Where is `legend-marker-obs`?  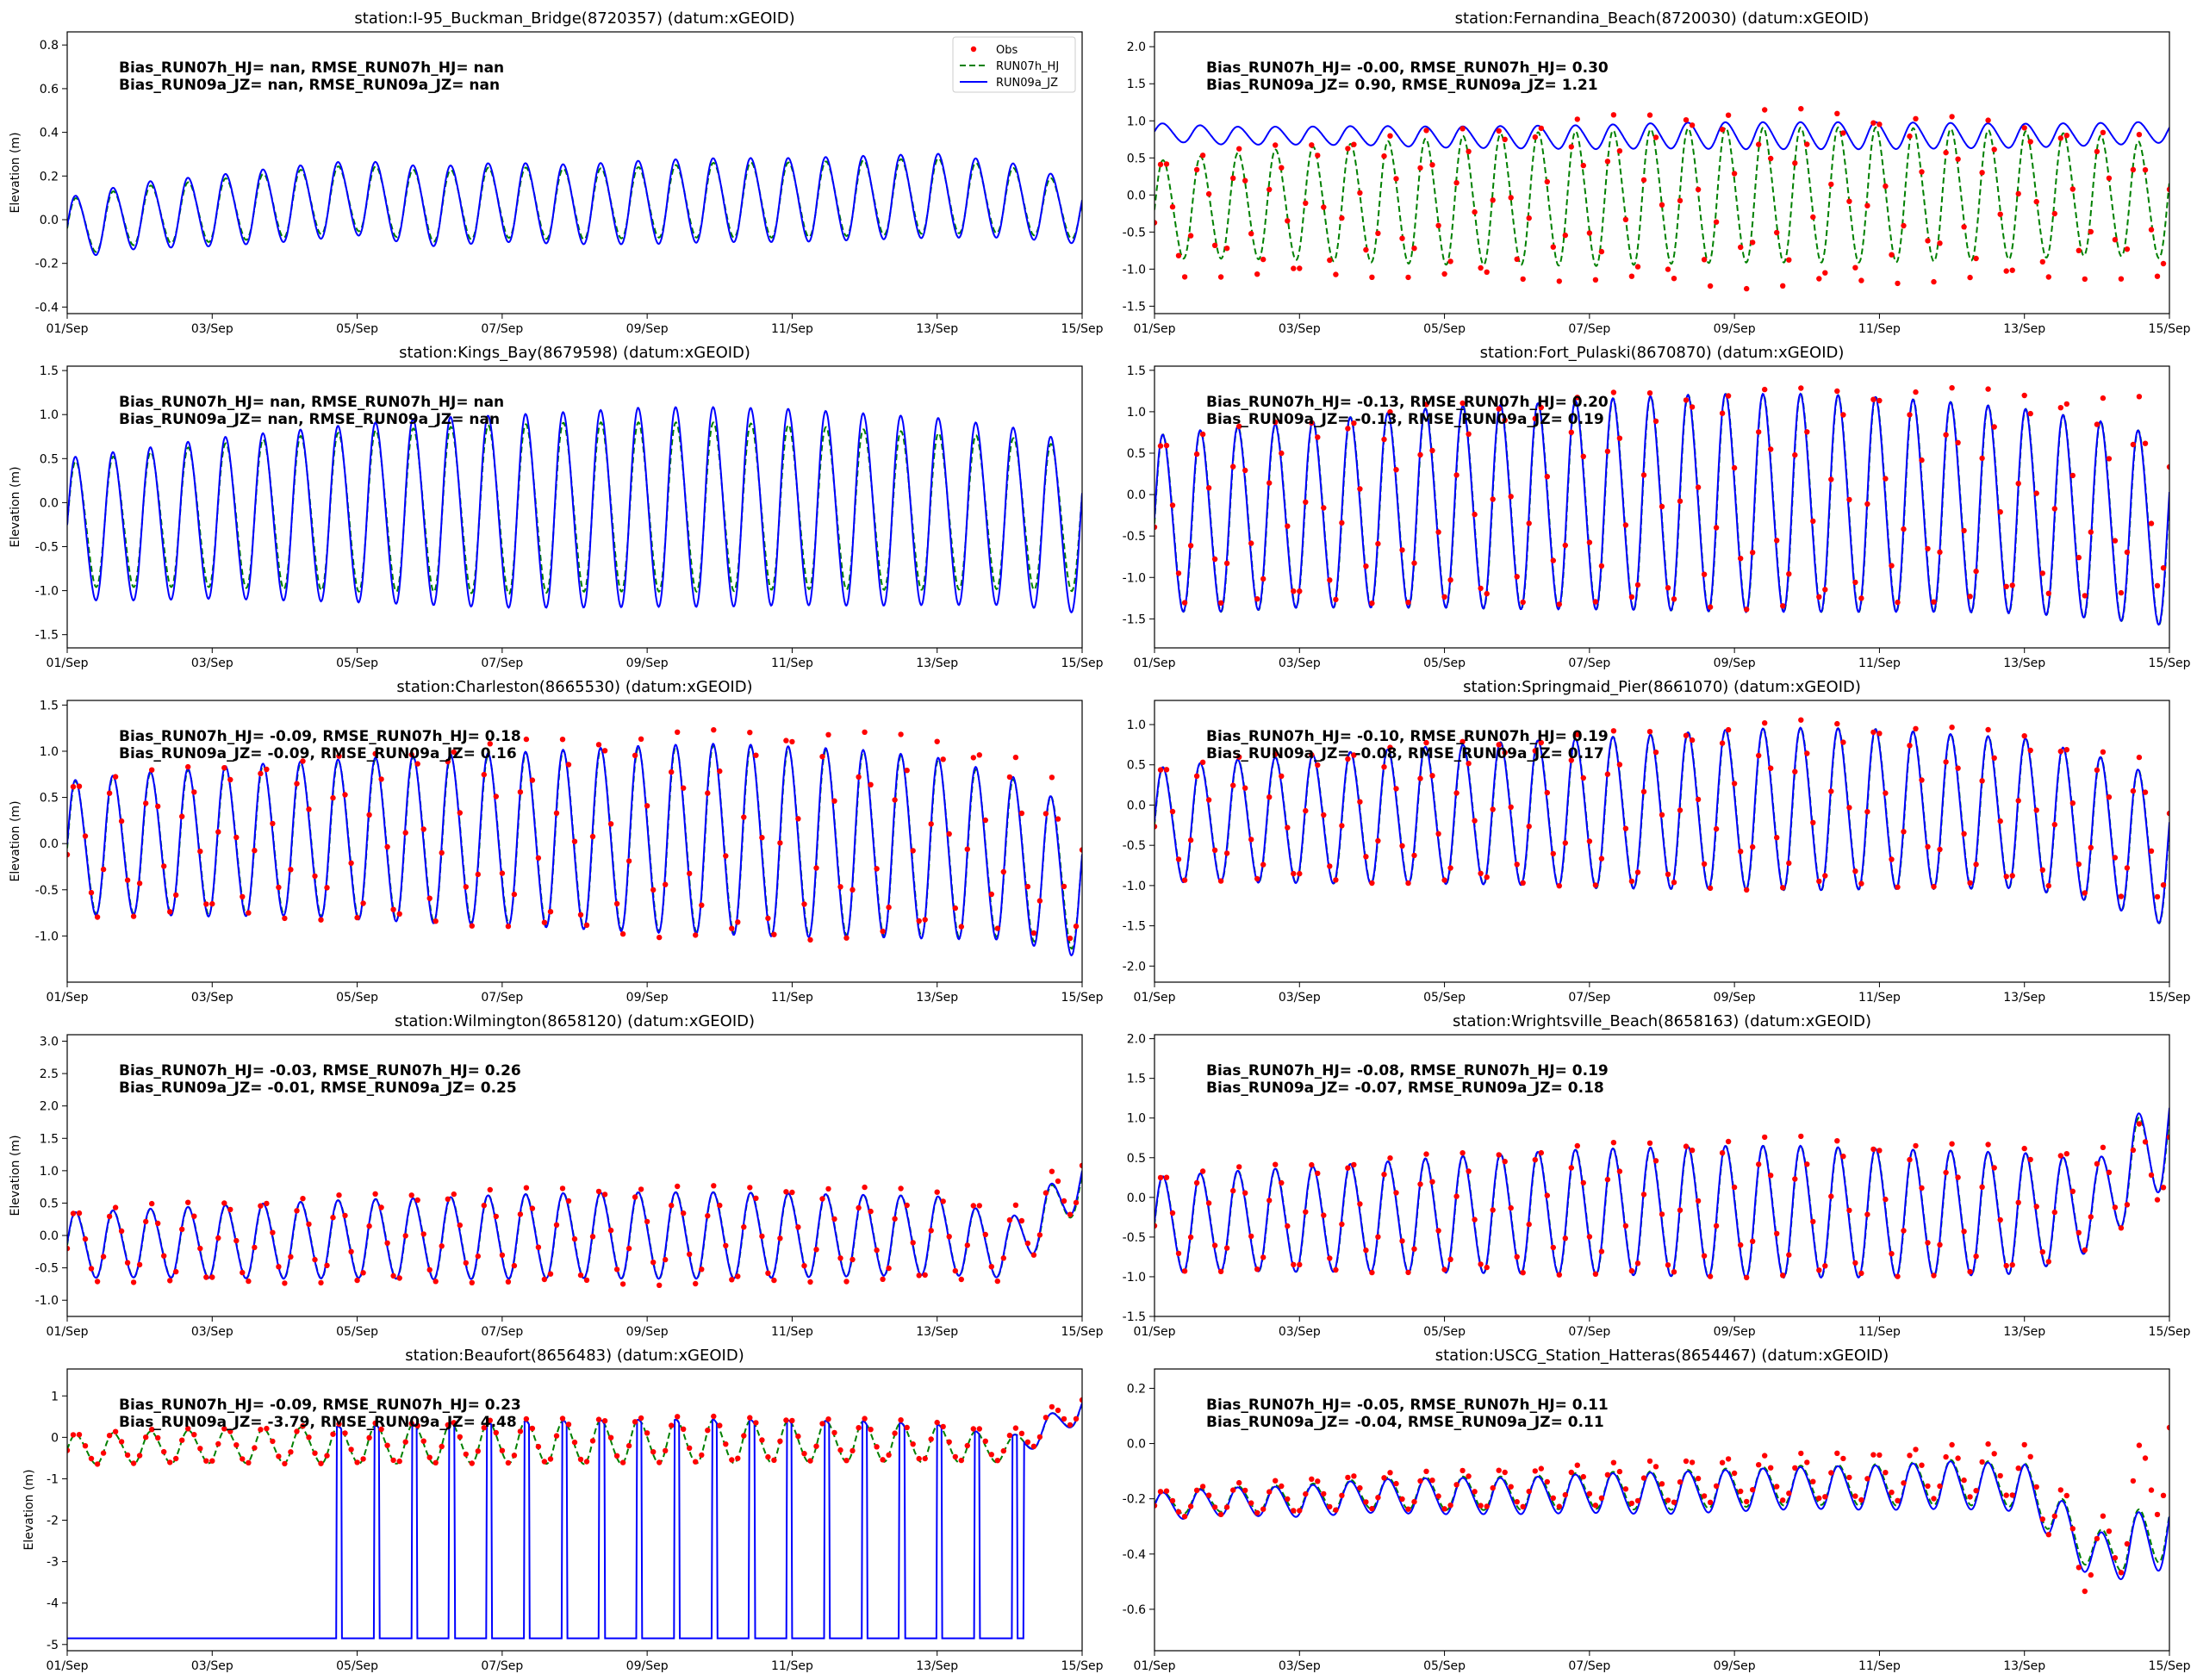 legend-marker-obs is located at coordinates (973, 50).